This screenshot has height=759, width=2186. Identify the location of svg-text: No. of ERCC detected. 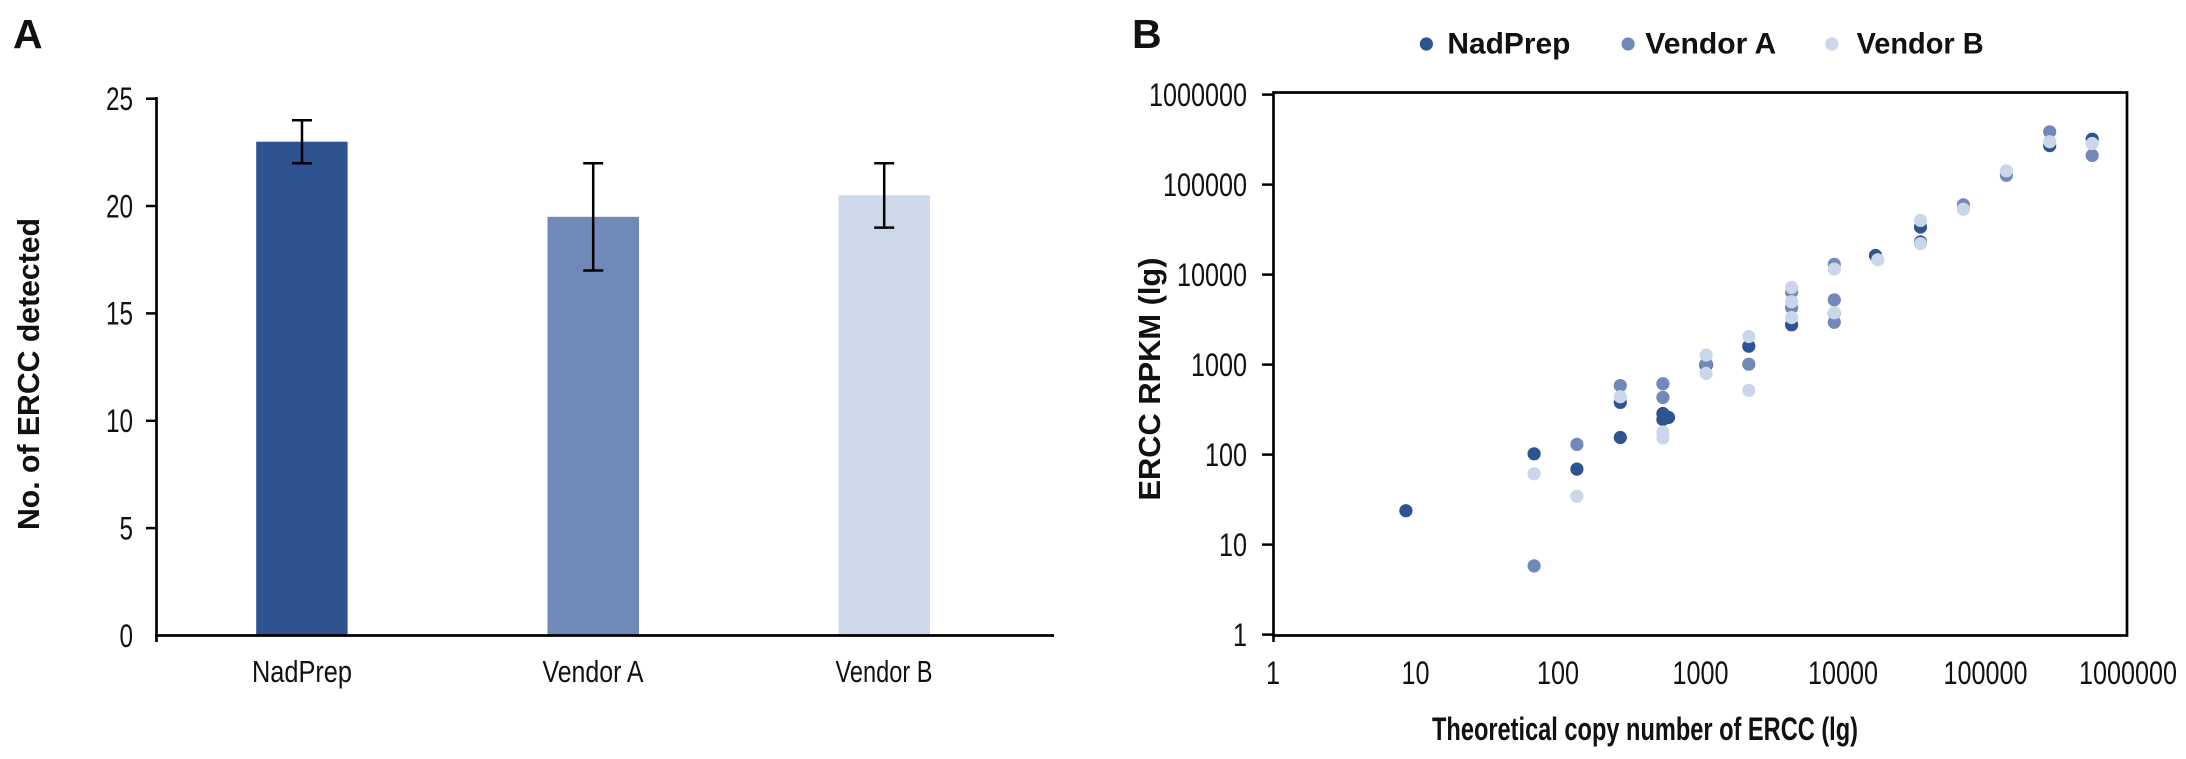
(28, 374).